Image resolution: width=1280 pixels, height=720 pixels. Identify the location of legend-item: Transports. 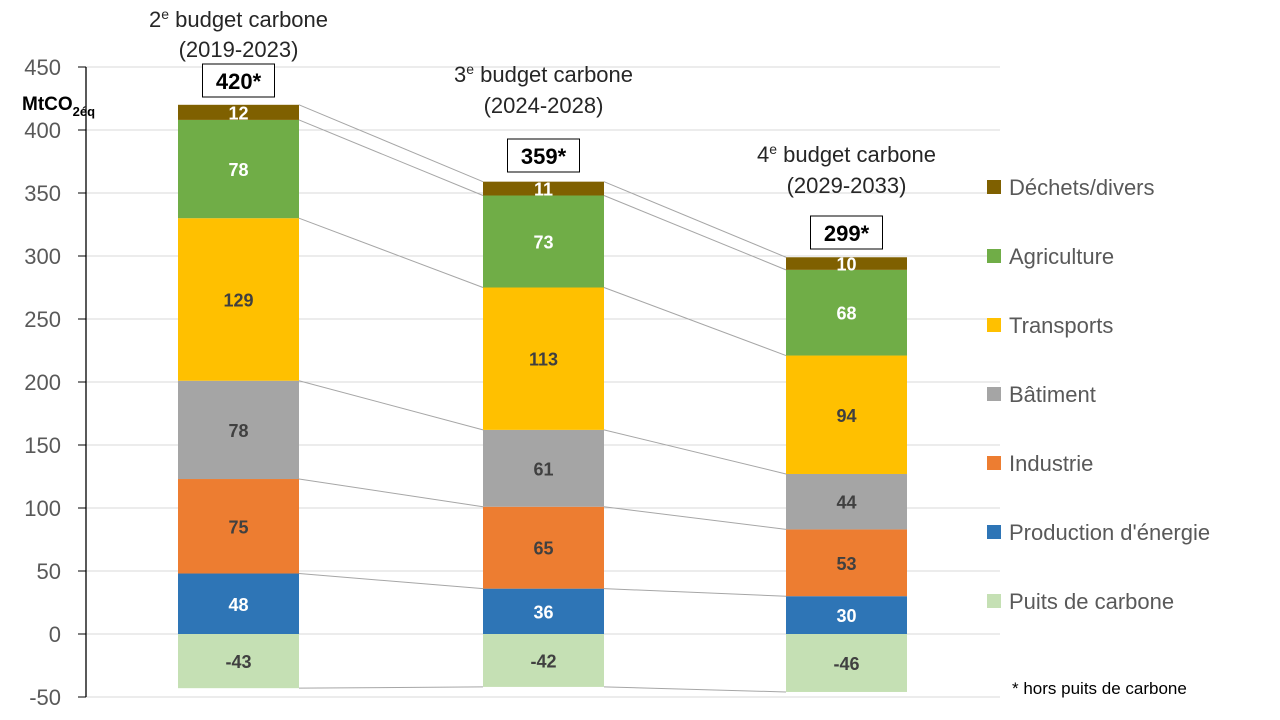
(1050, 325).